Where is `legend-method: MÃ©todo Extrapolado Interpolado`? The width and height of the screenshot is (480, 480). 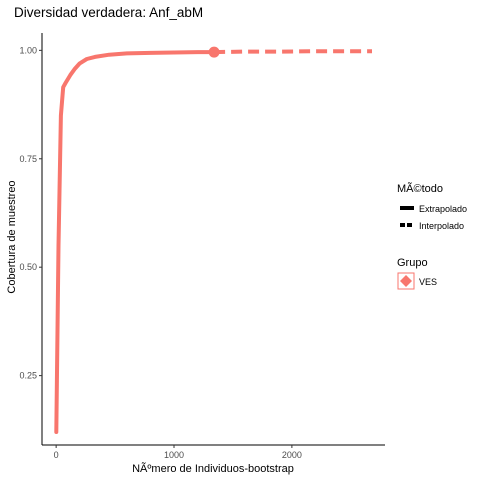
legend-method: MÃ©todo Extrapolado Interpolado is located at coordinates (432, 206).